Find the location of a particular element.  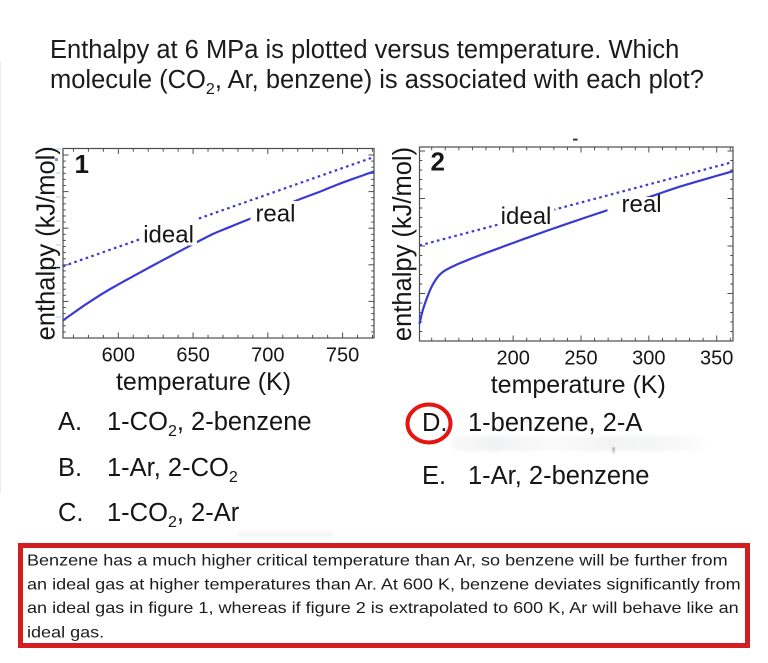

option-B: B. 1-Ar, 2-CO2 is located at coordinates (148, 469).